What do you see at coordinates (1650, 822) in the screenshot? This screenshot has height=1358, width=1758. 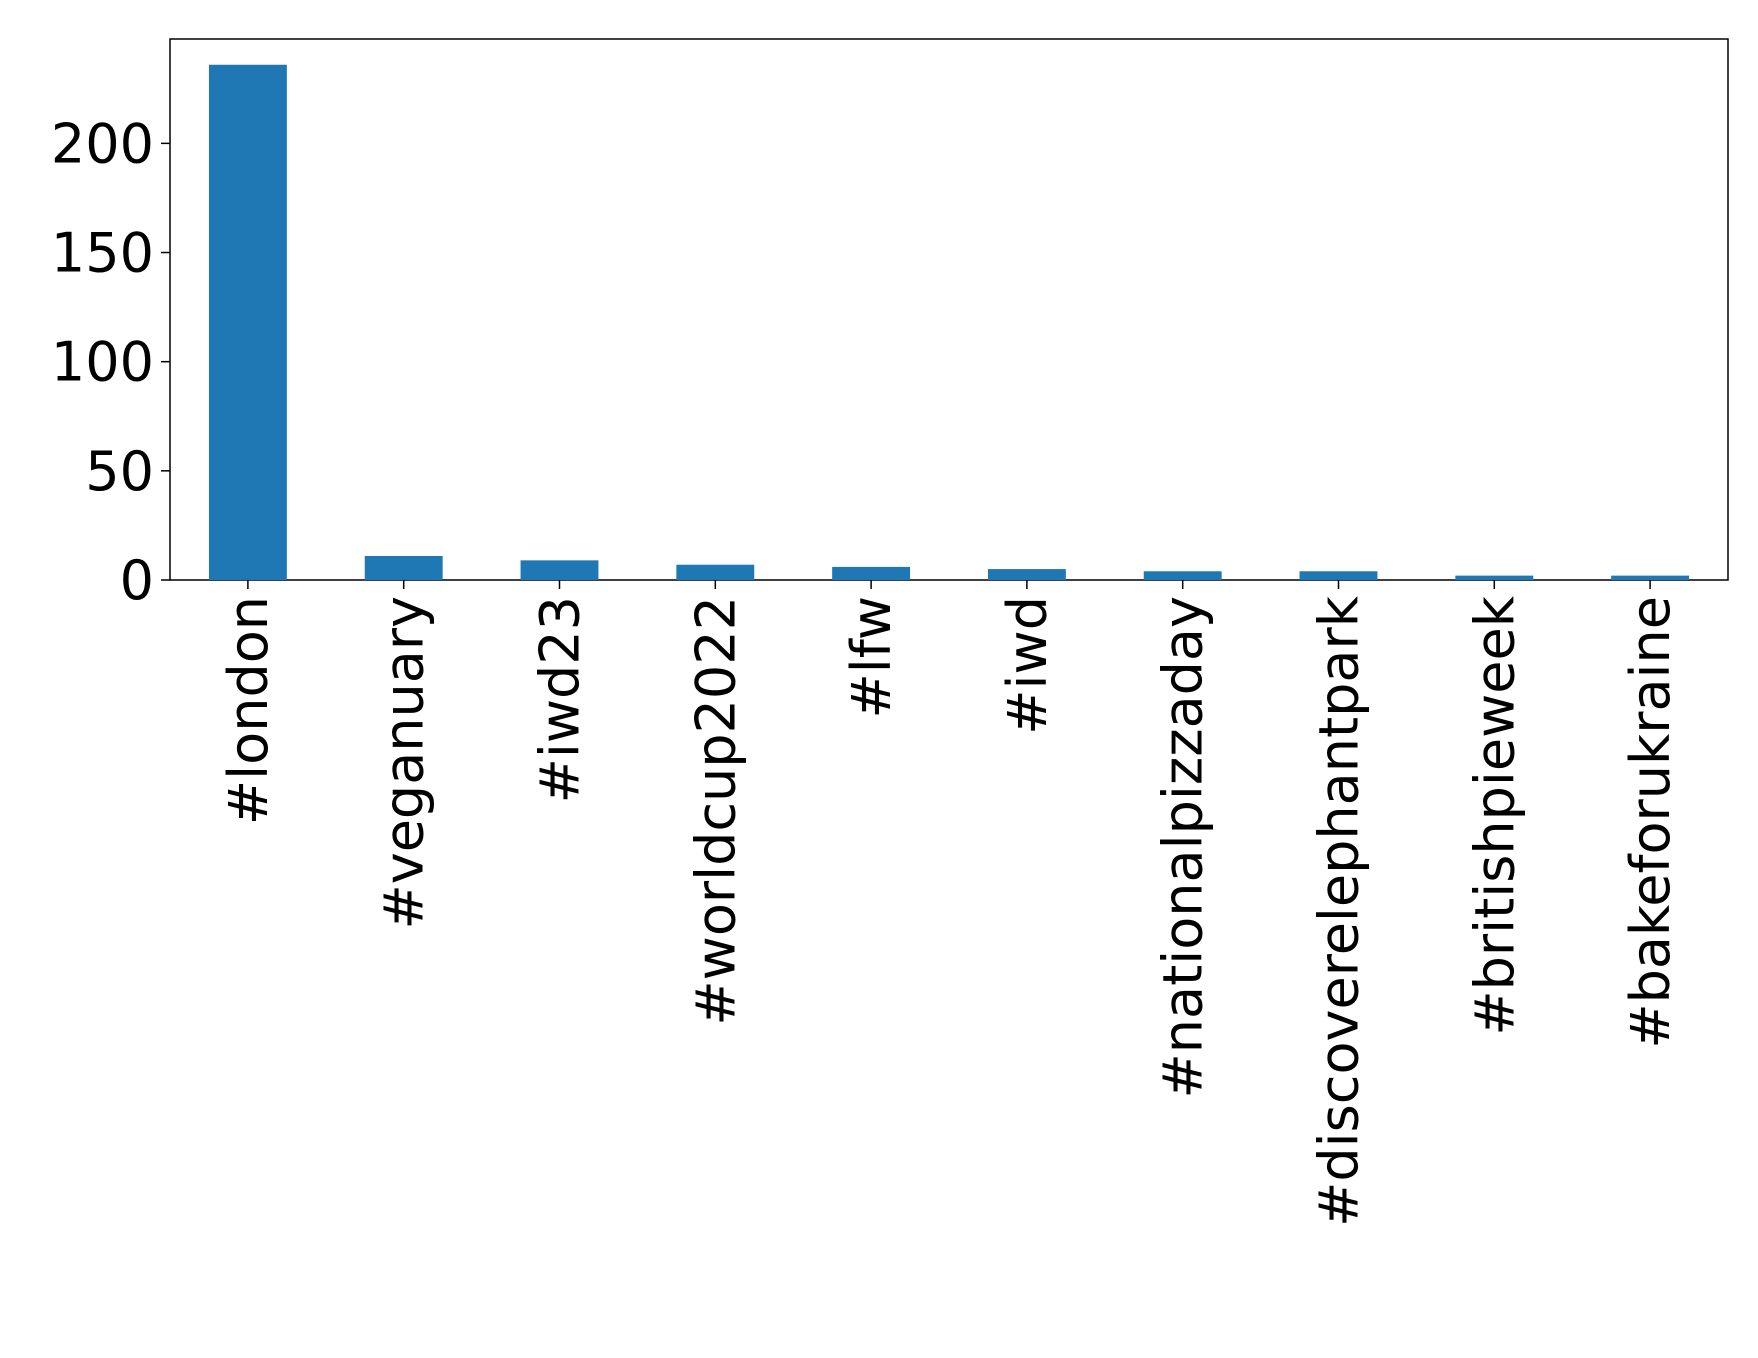 I see `x-tick-label: #bakeforukraine` at bounding box center [1650, 822].